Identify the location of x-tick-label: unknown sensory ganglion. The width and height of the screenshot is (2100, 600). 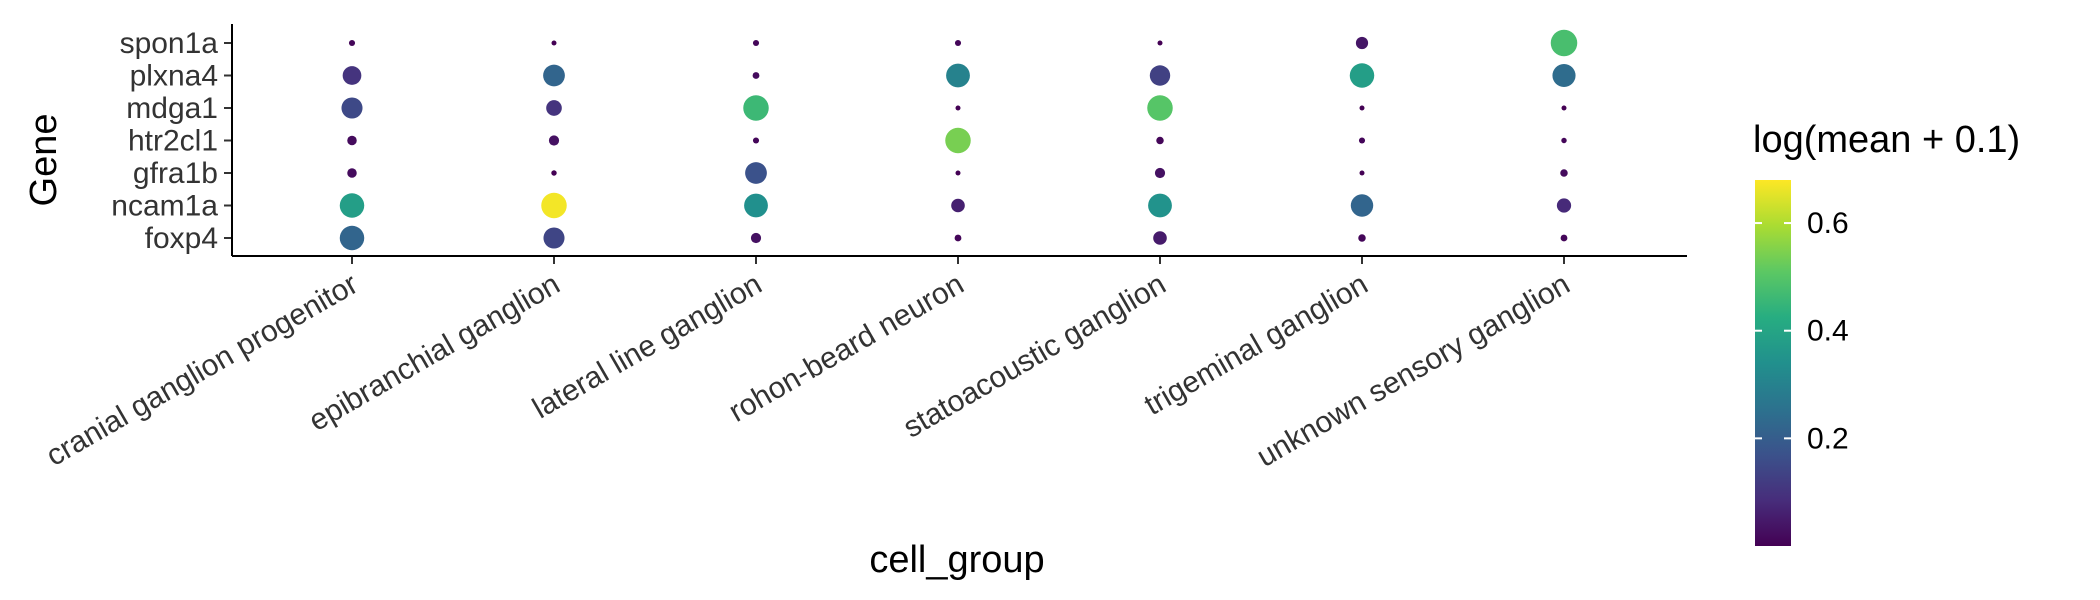
(1413, 370).